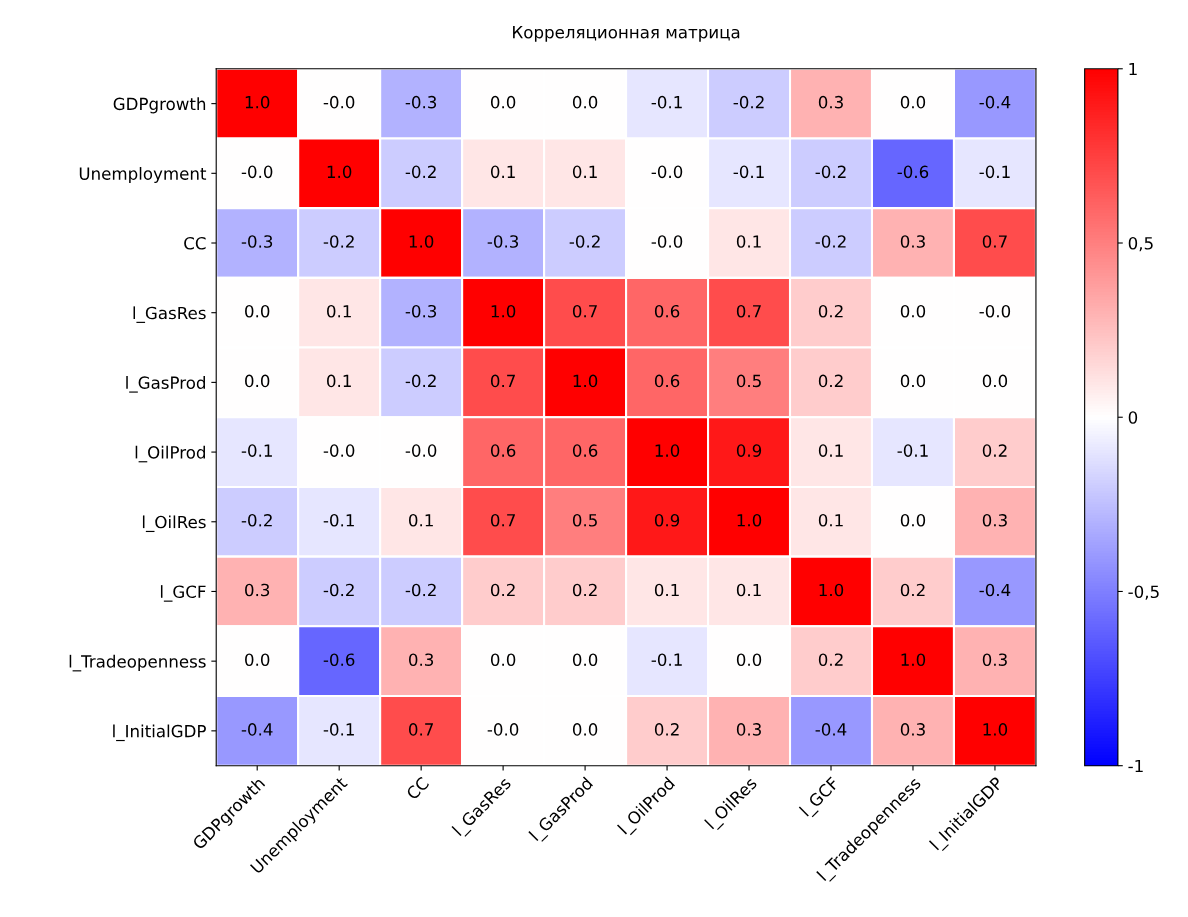  Describe the element at coordinates (143, 175) in the screenshot. I see `y-tick-label: Unemployment` at that location.